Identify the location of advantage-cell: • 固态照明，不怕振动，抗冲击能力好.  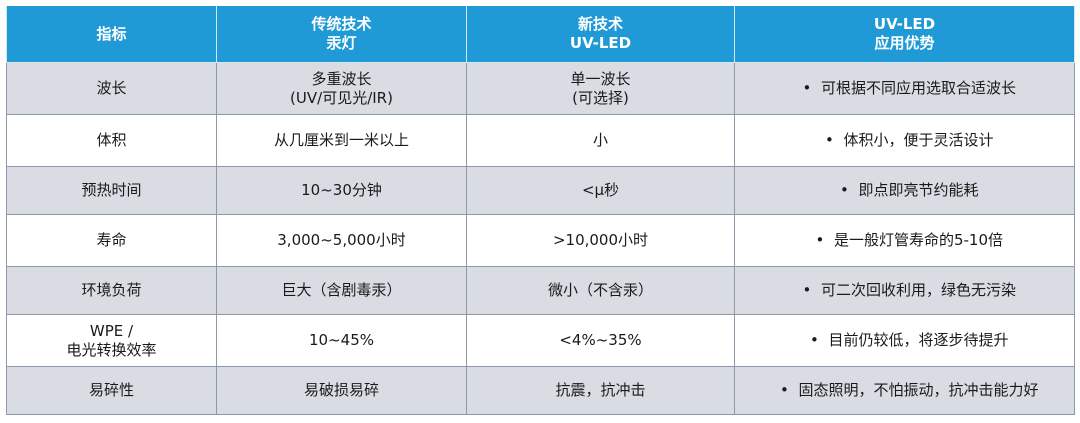
(904, 390).